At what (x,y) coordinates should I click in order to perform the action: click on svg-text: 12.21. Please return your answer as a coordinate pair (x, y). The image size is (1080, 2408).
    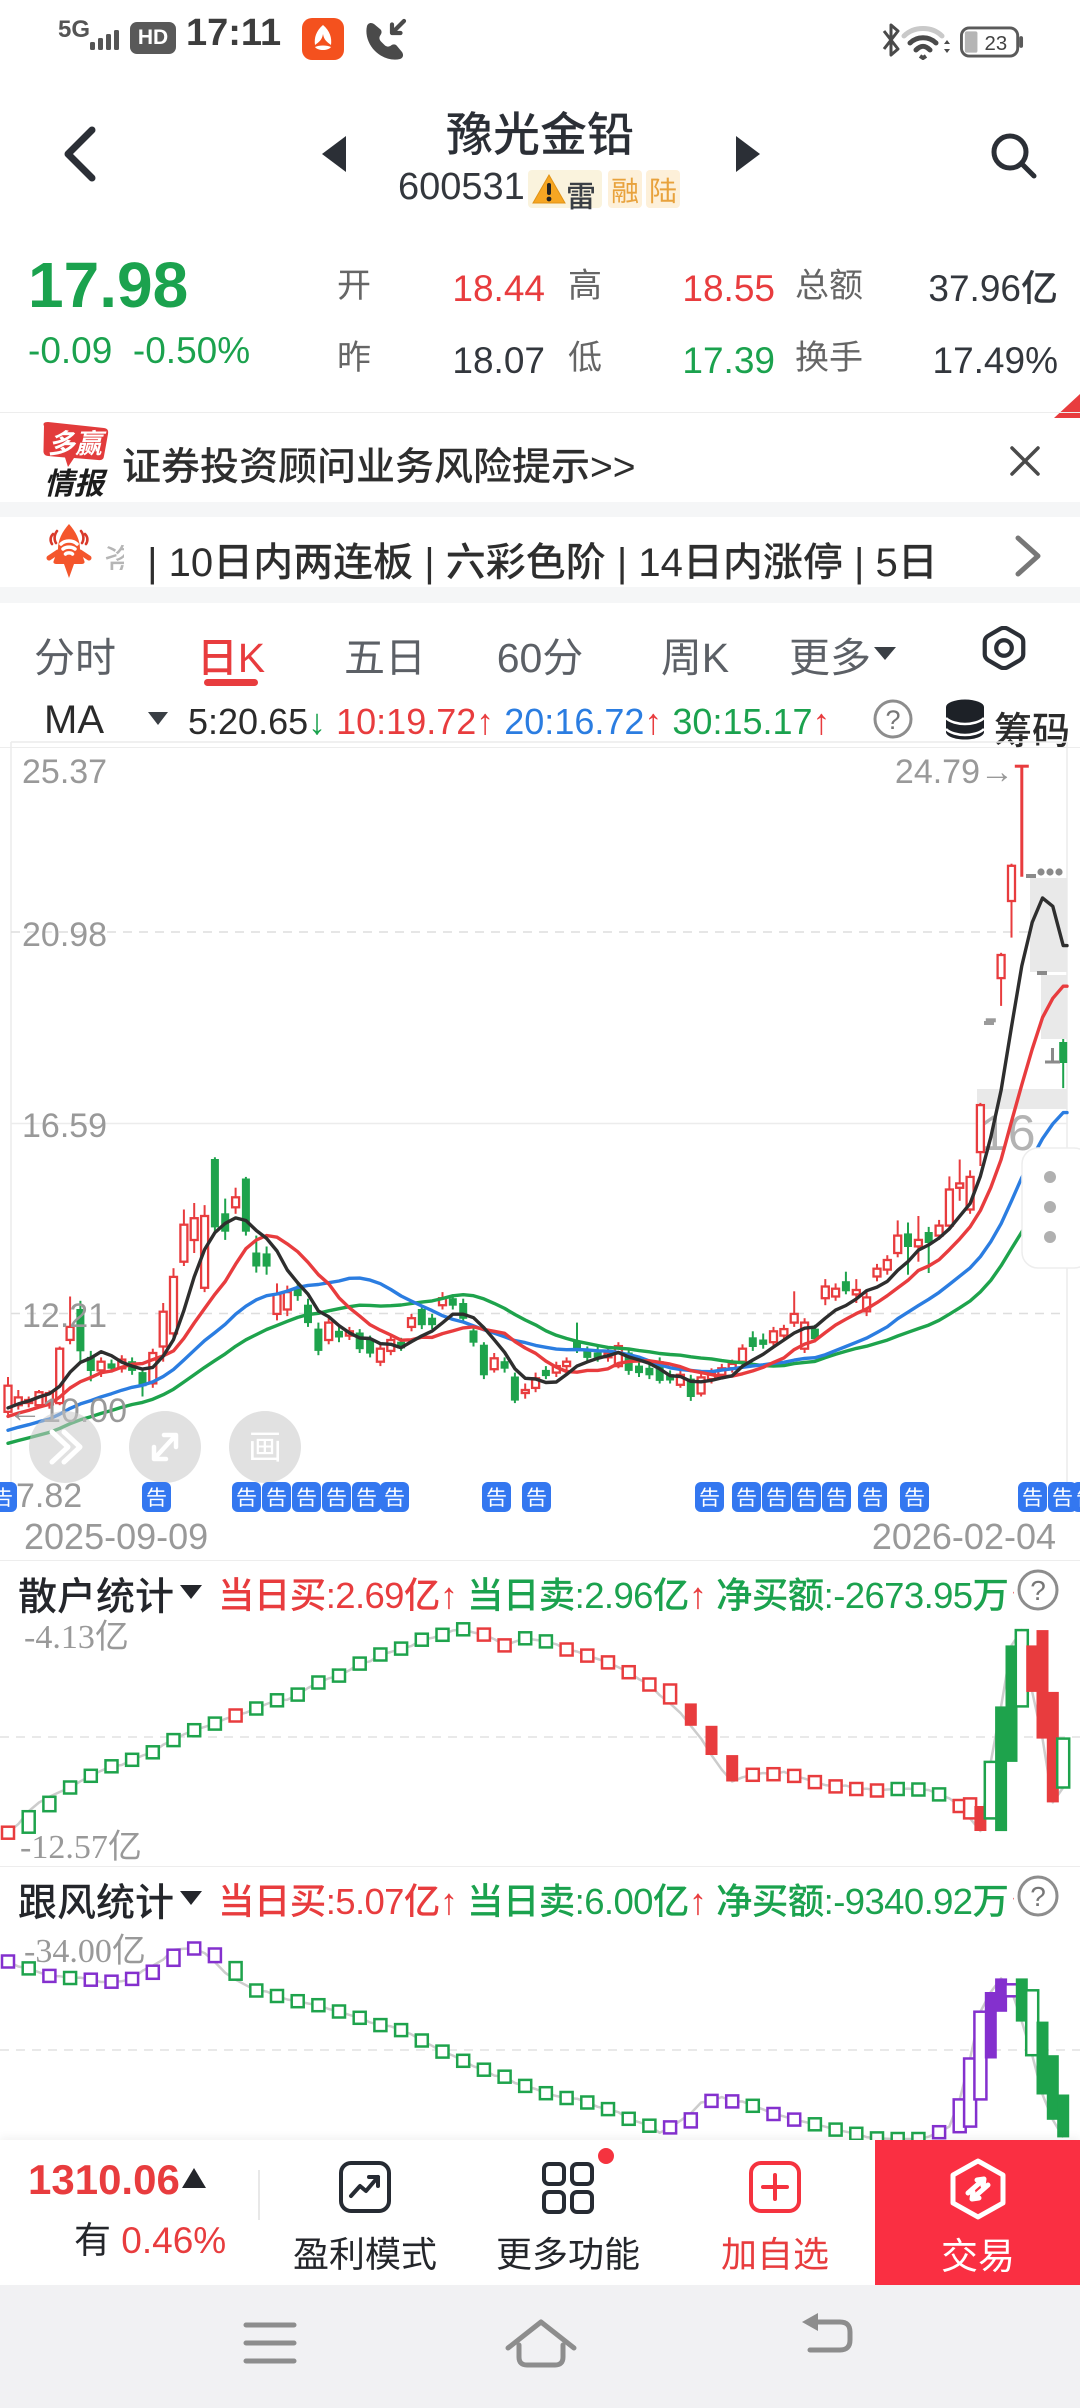
    Looking at the image, I should click on (64, 1316).